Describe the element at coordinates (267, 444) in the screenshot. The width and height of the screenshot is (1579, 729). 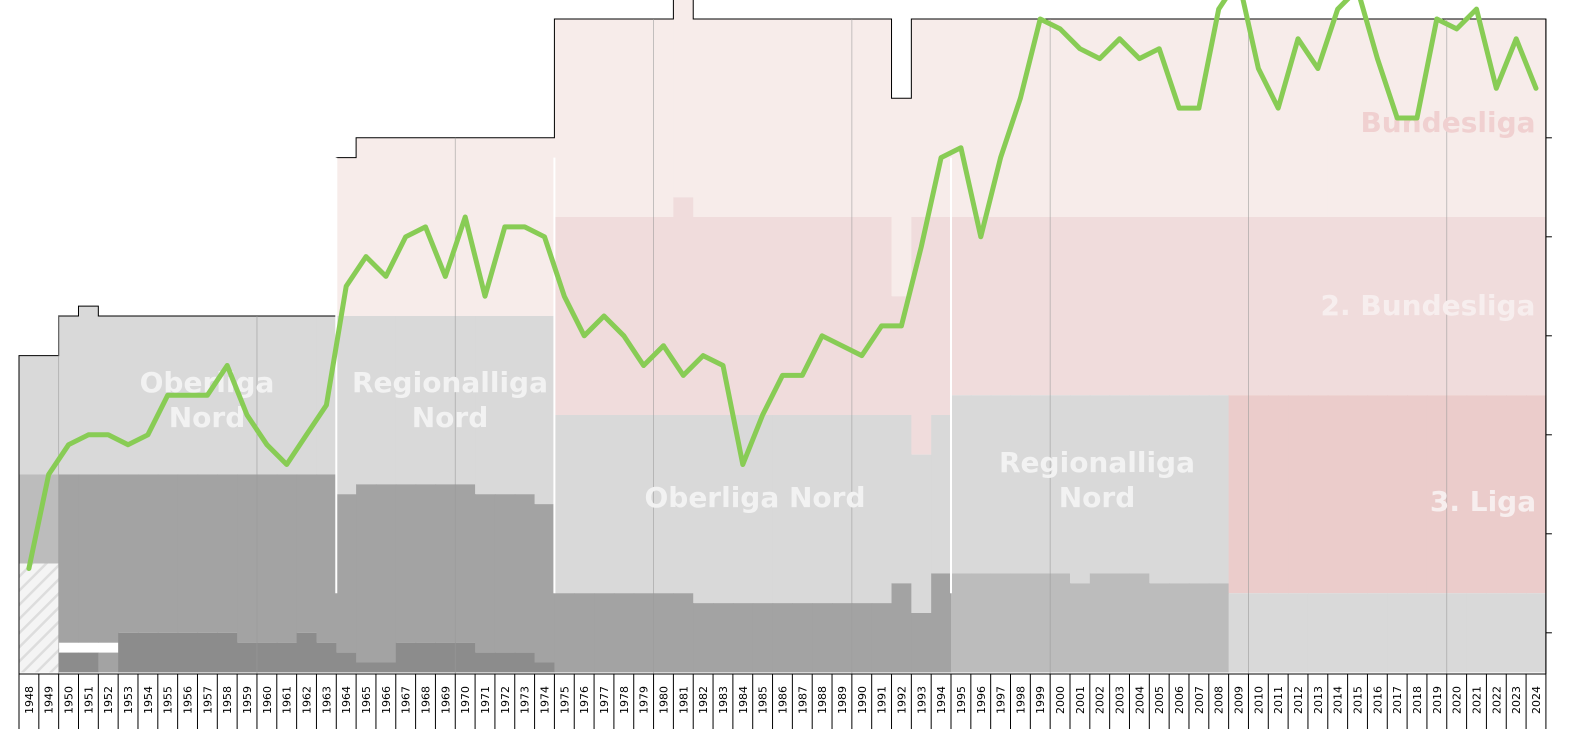
I see `series-point-1960` at that location.